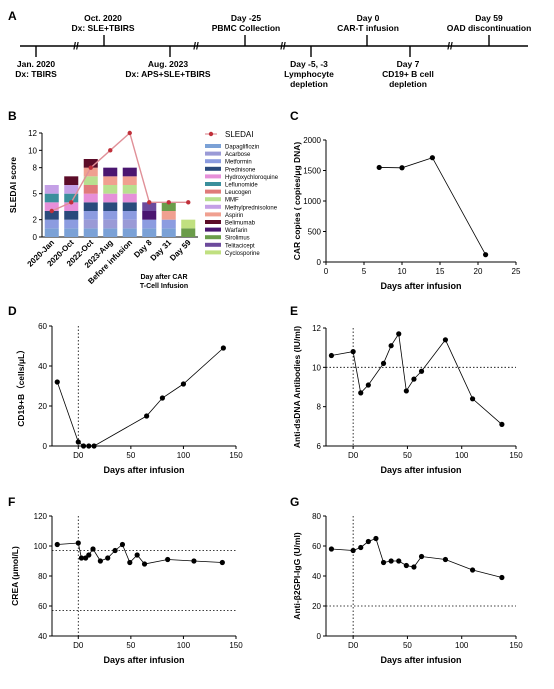 The height and width of the screenshot is (689, 554). What do you see at coordinates (180, 250) in the screenshot?
I see `category-label: Day 59` at bounding box center [180, 250].